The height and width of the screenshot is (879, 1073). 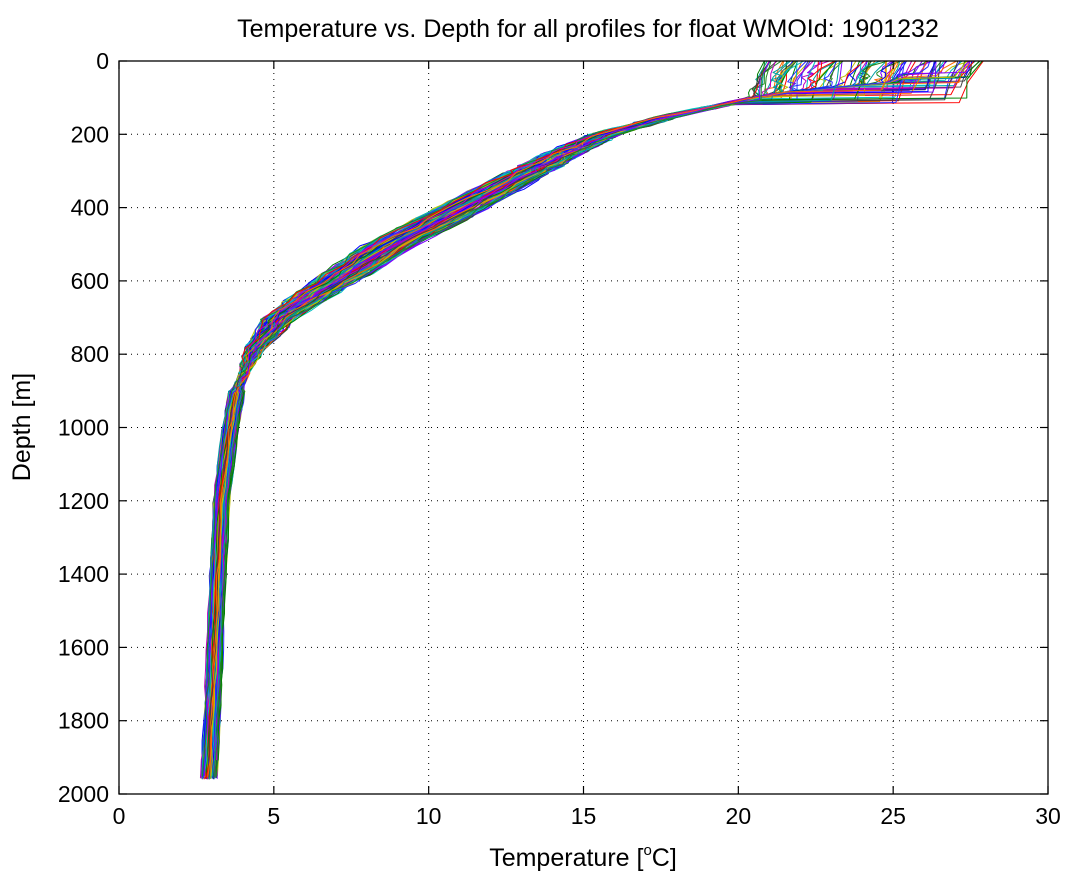 What do you see at coordinates (22, 427) in the screenshot?
I see `y-axis-label: Depth [m]` at bounding box center [22, 427].